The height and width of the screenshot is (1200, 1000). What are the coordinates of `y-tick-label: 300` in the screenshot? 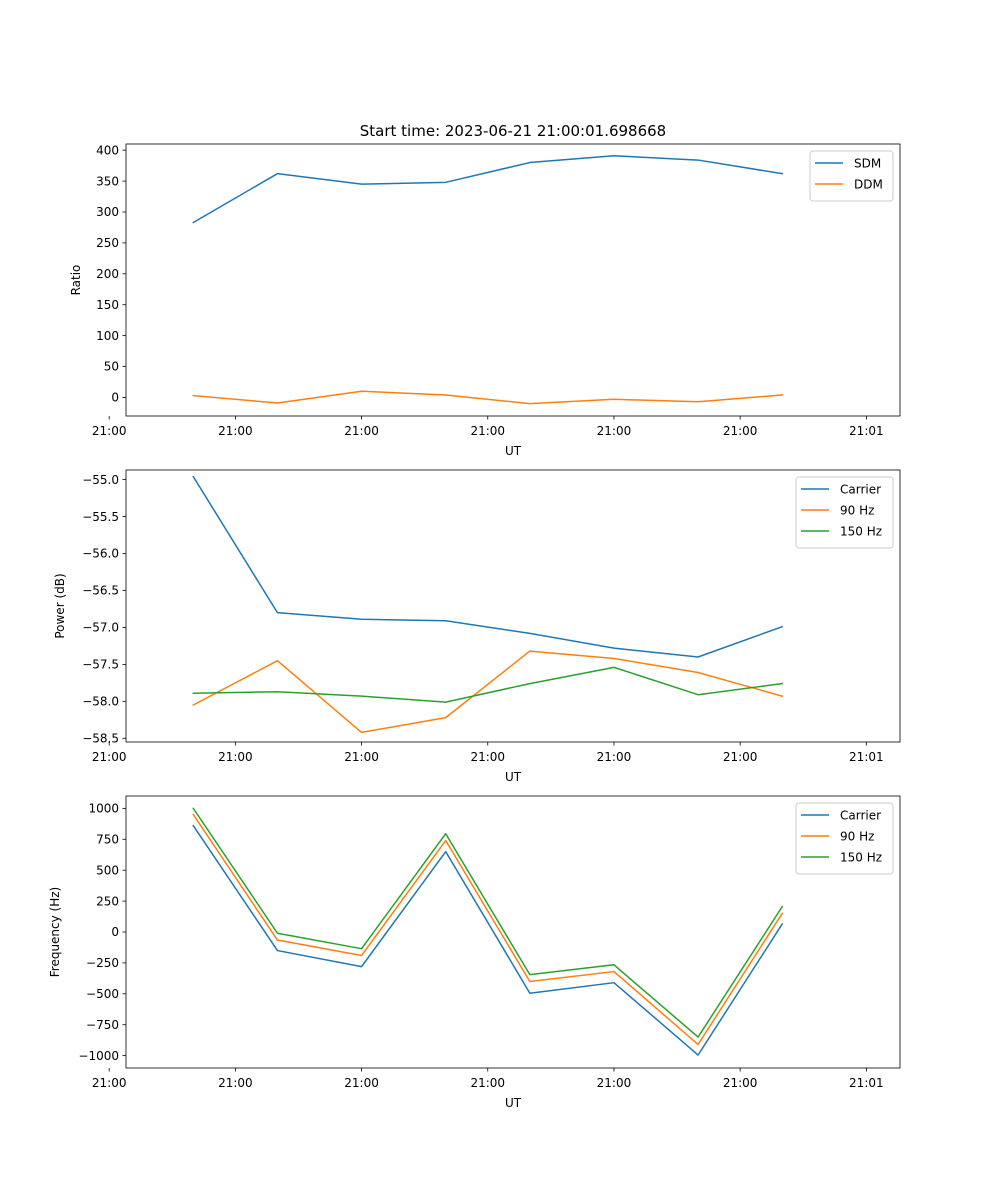 It's located at (107, 212).